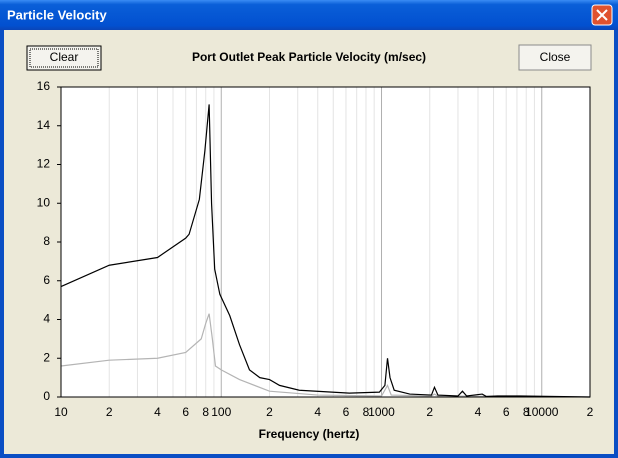  What do you see at coordinates (46, 319) in the screenshot?
I see `y-tick-label: 4` at bounding box center [46, 319].